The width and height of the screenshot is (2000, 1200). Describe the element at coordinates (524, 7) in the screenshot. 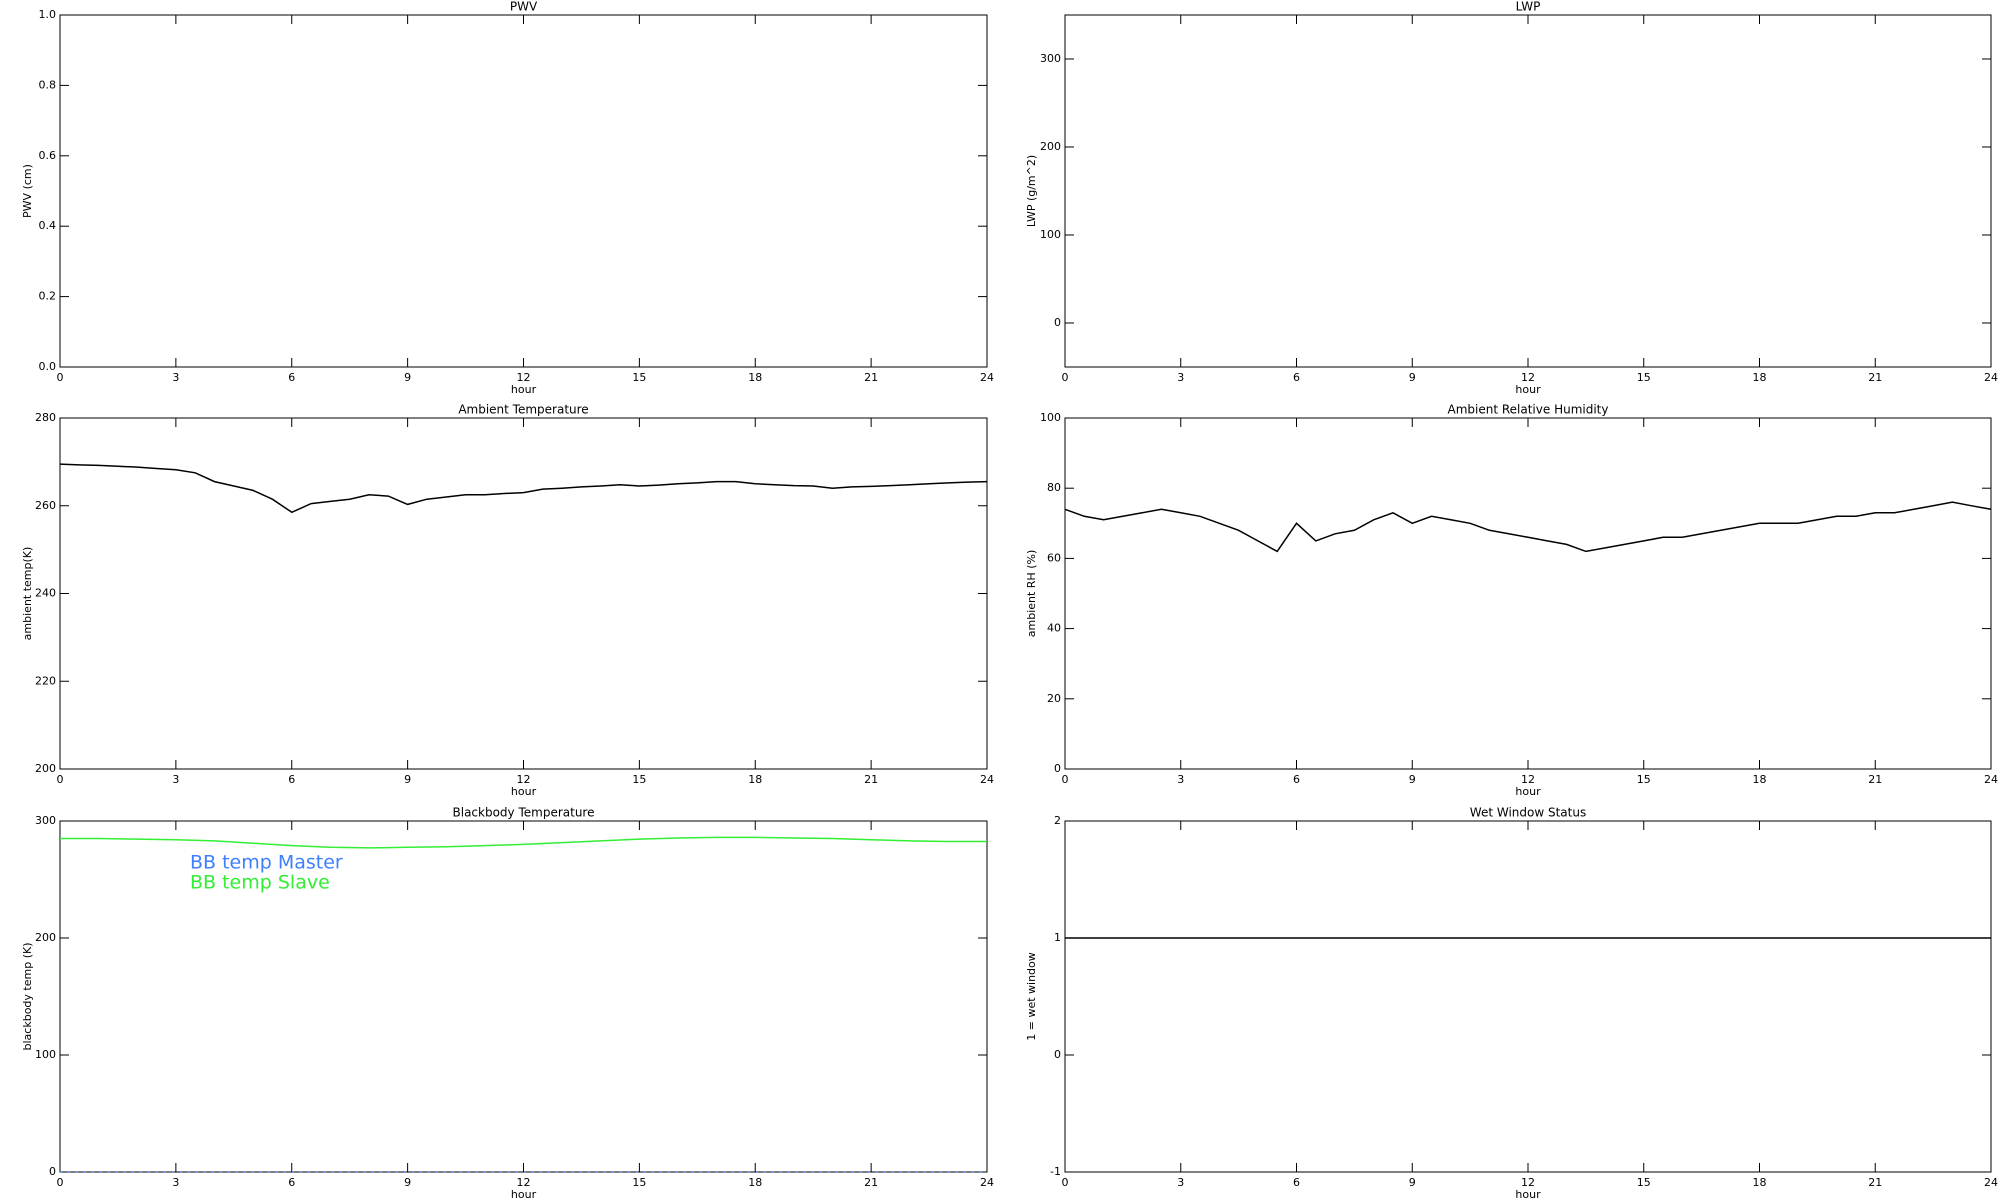

I see `chart-title: PWV` at that location.